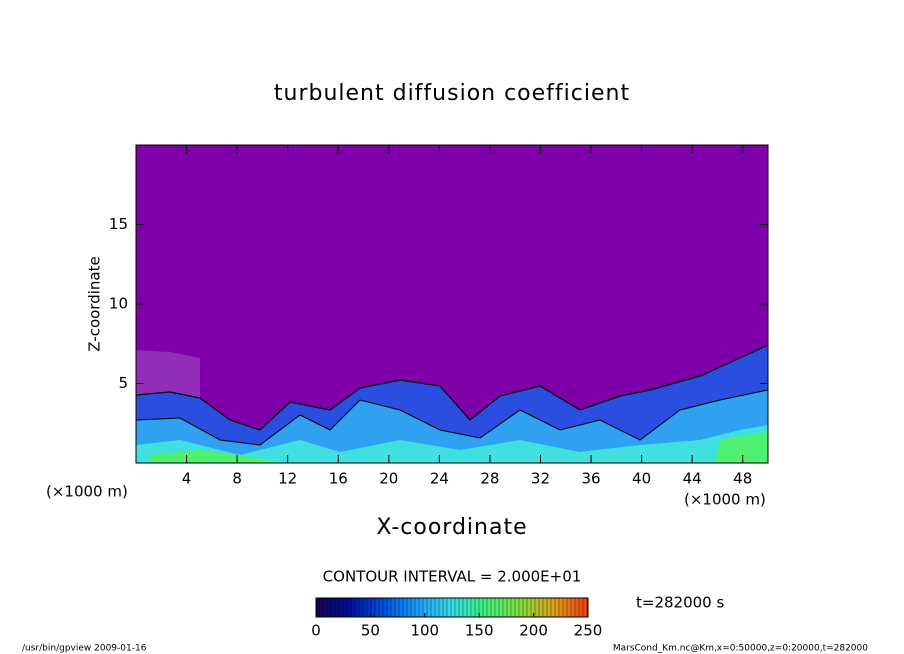  Describe the element at coordinates (451, 527) in the screenshot. I see `x-axis-label: X-coordinate` at that location.